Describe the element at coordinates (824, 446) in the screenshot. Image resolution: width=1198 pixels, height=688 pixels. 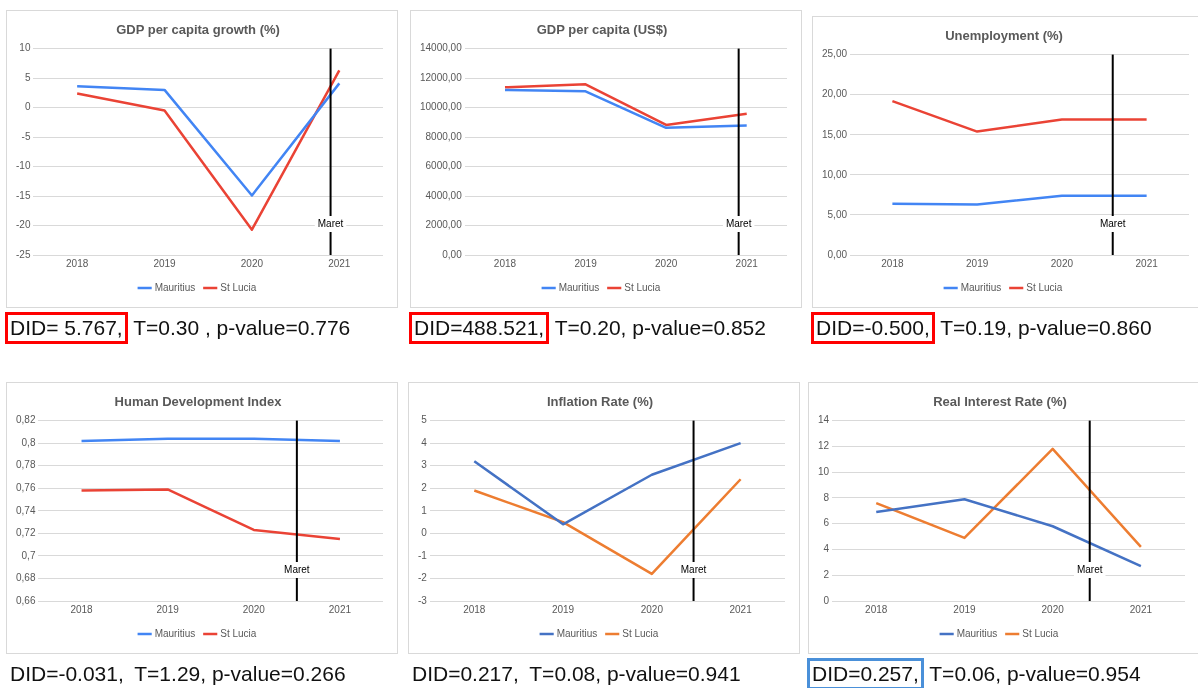
I see `y-tick-label: 12` at that location.